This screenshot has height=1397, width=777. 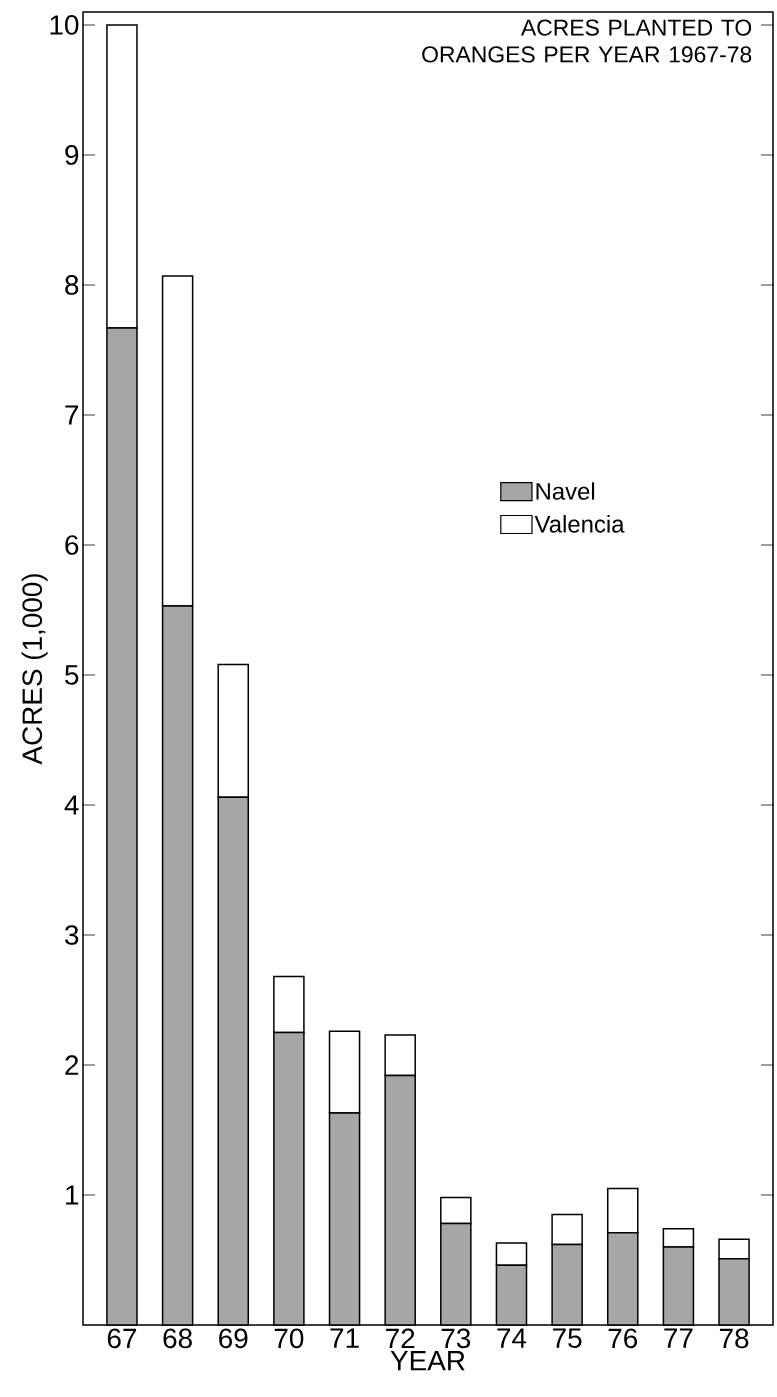 I want to click on legend-label: Valencia, so click(x=579, y=524).